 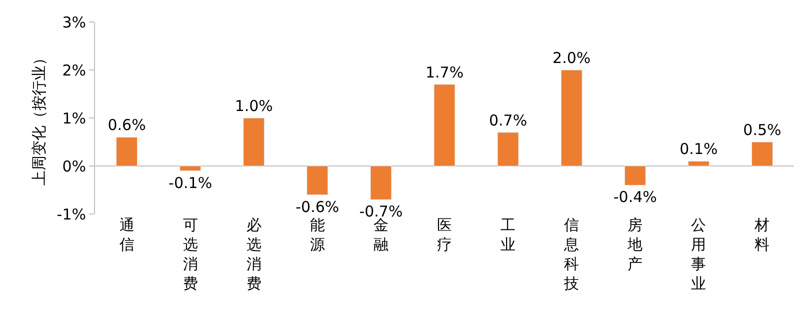 What do you see at coordinates (71, 214) in the screenshot?
I see `y-tick-label: -1%` at bounding box center [71, 214].